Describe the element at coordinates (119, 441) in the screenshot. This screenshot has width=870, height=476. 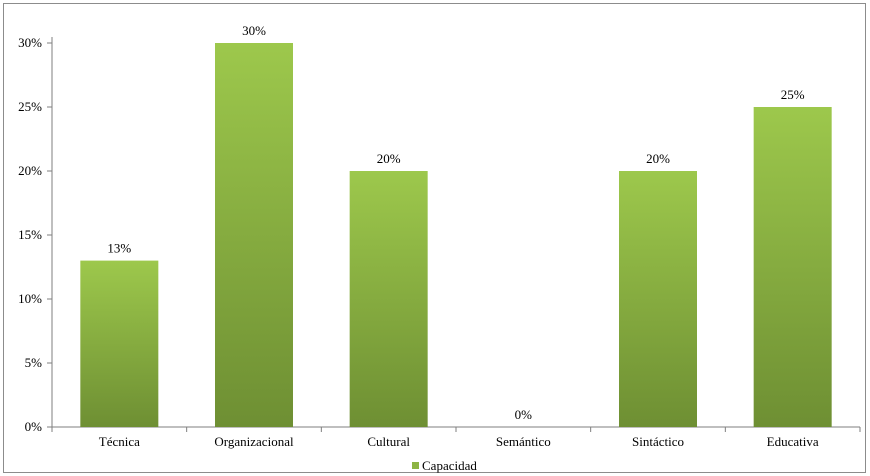
I see `x-tick-label: Técnica` at that location.